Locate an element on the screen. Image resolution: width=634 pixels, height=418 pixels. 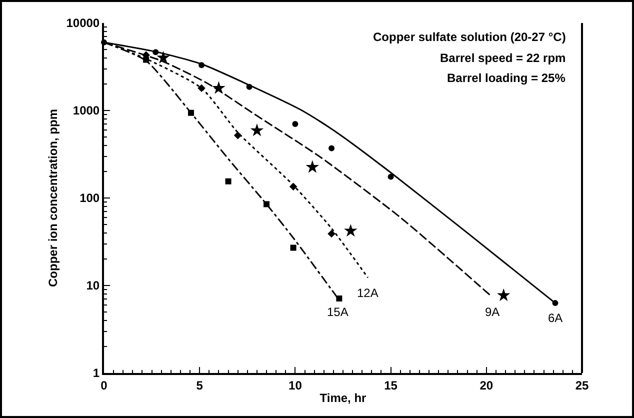
series-label: 6A is located at coordinates (555, 318).